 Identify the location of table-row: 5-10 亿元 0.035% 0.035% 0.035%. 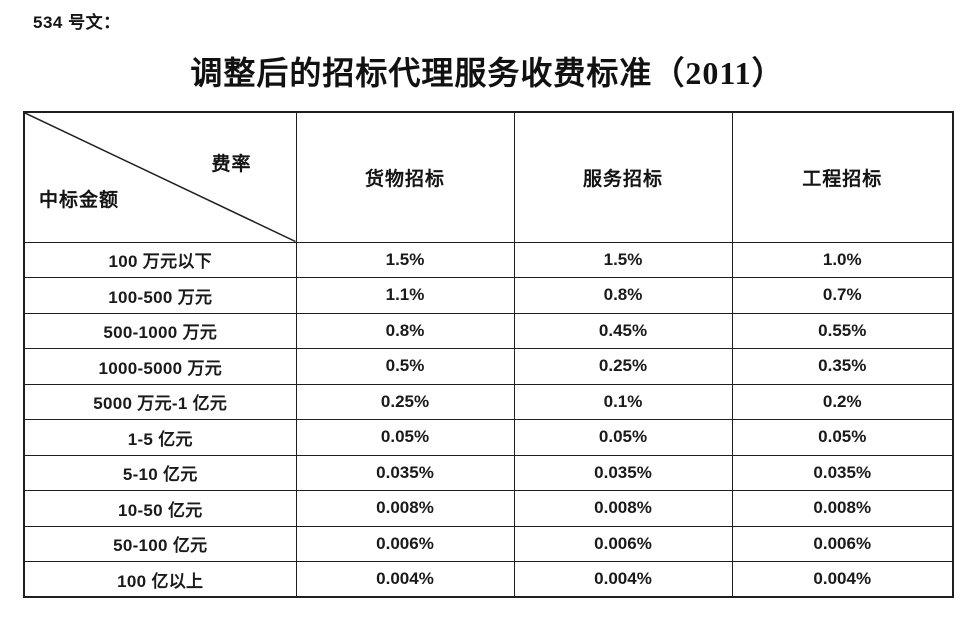
(488, 472).